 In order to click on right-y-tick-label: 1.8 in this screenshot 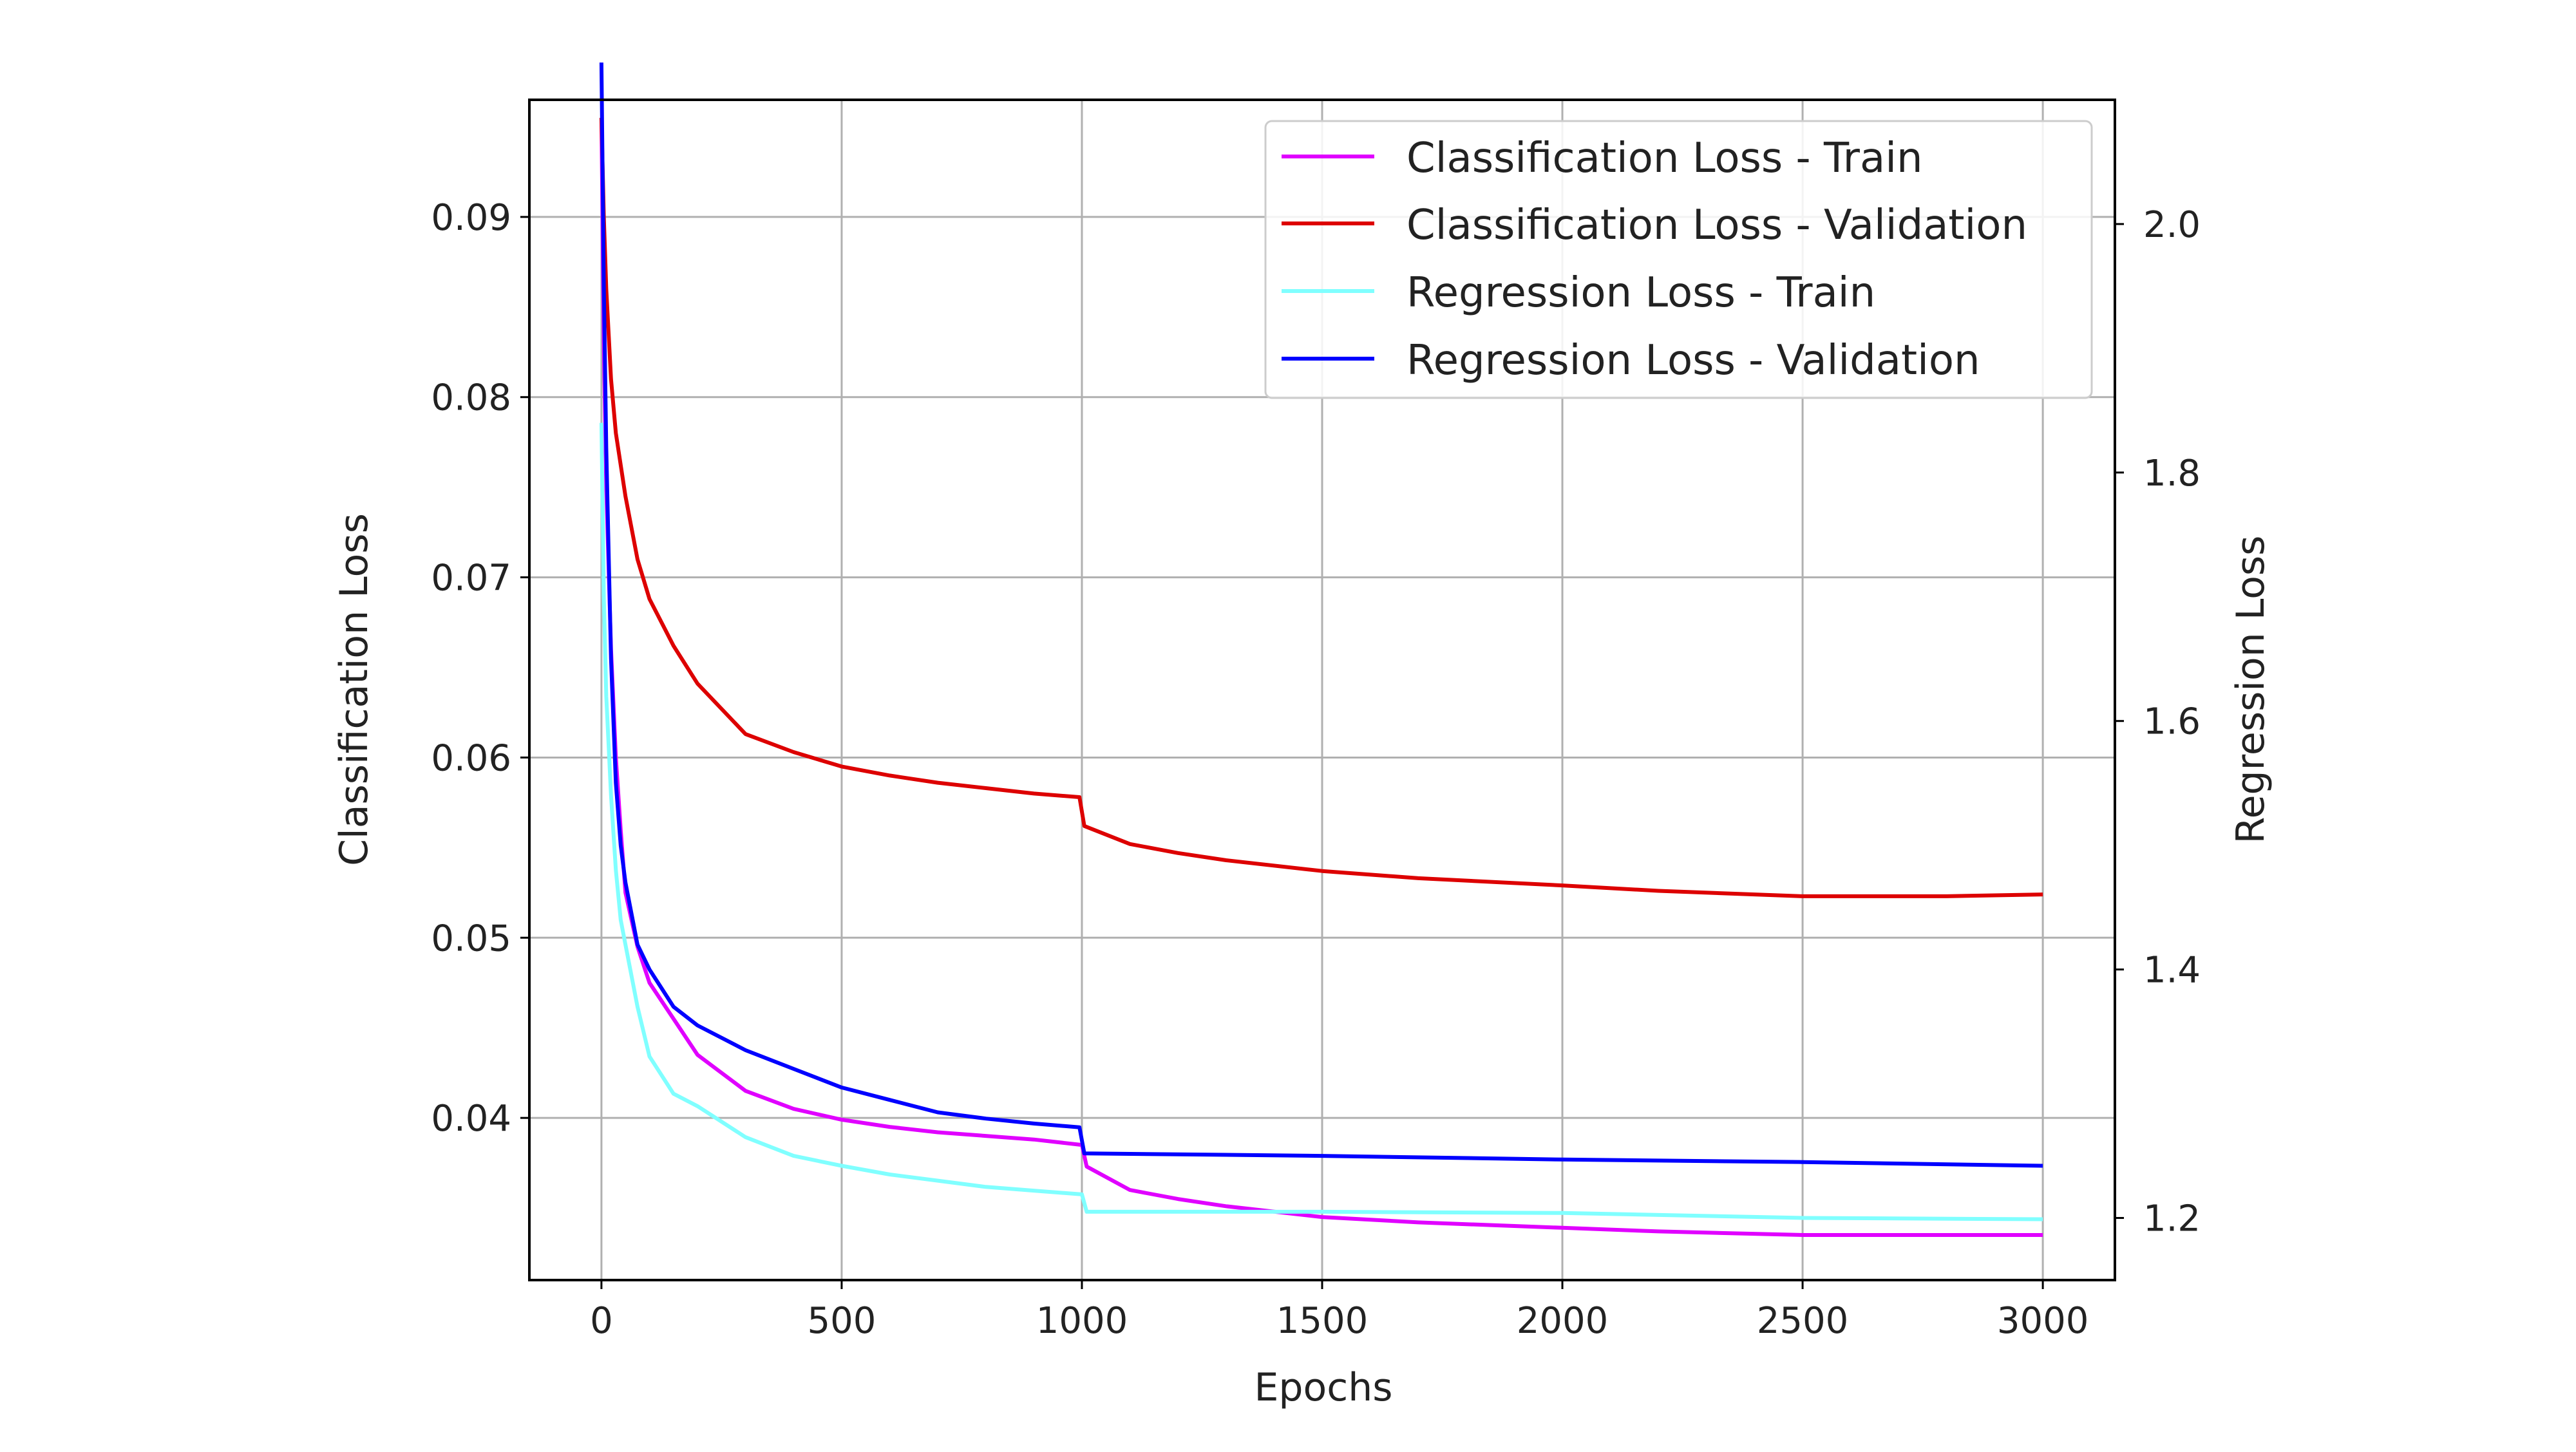, I will do `click(2172, 474)`.